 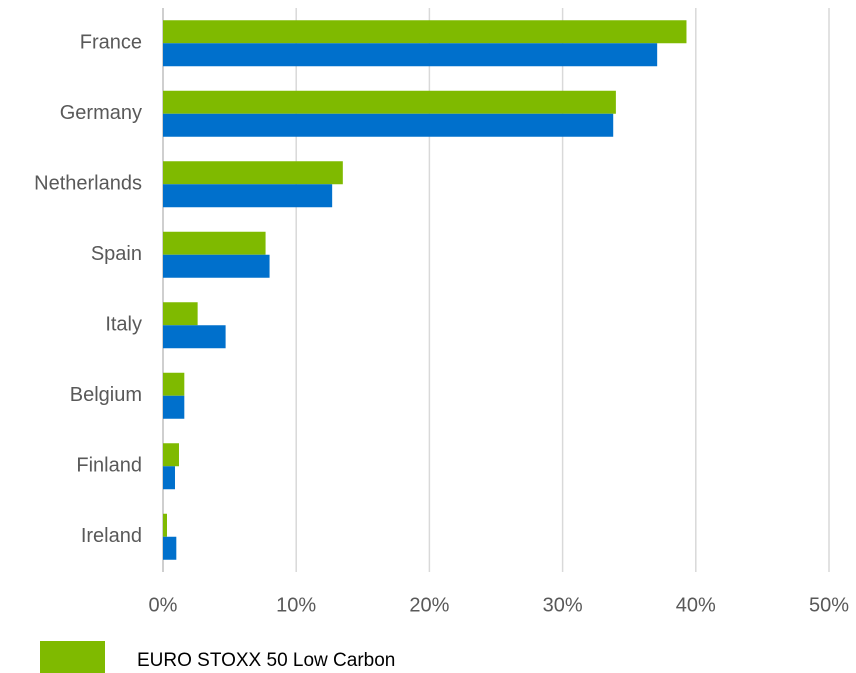 What do you see at coordinates (106, 395) in the screenshot?
I see `y-tick-label: Belgium` at bounding box center [106, 395].